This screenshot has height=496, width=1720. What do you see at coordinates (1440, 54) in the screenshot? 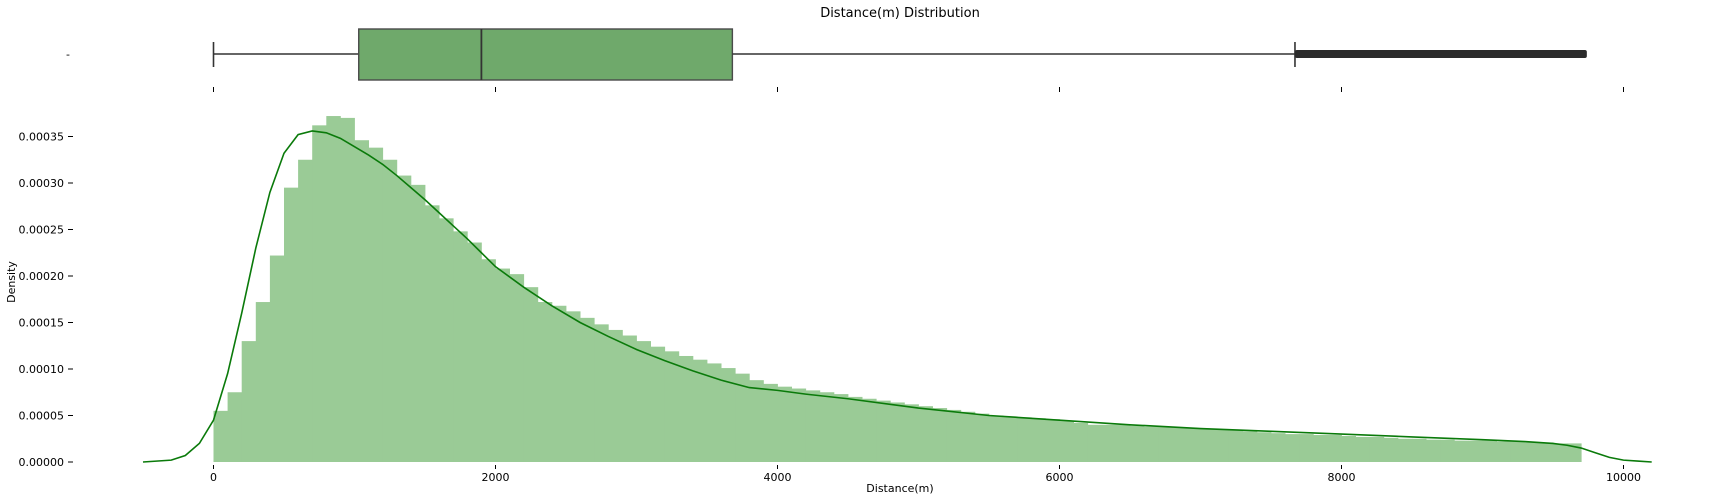
I see `box-outliers` at bounding box center [1440, 54].